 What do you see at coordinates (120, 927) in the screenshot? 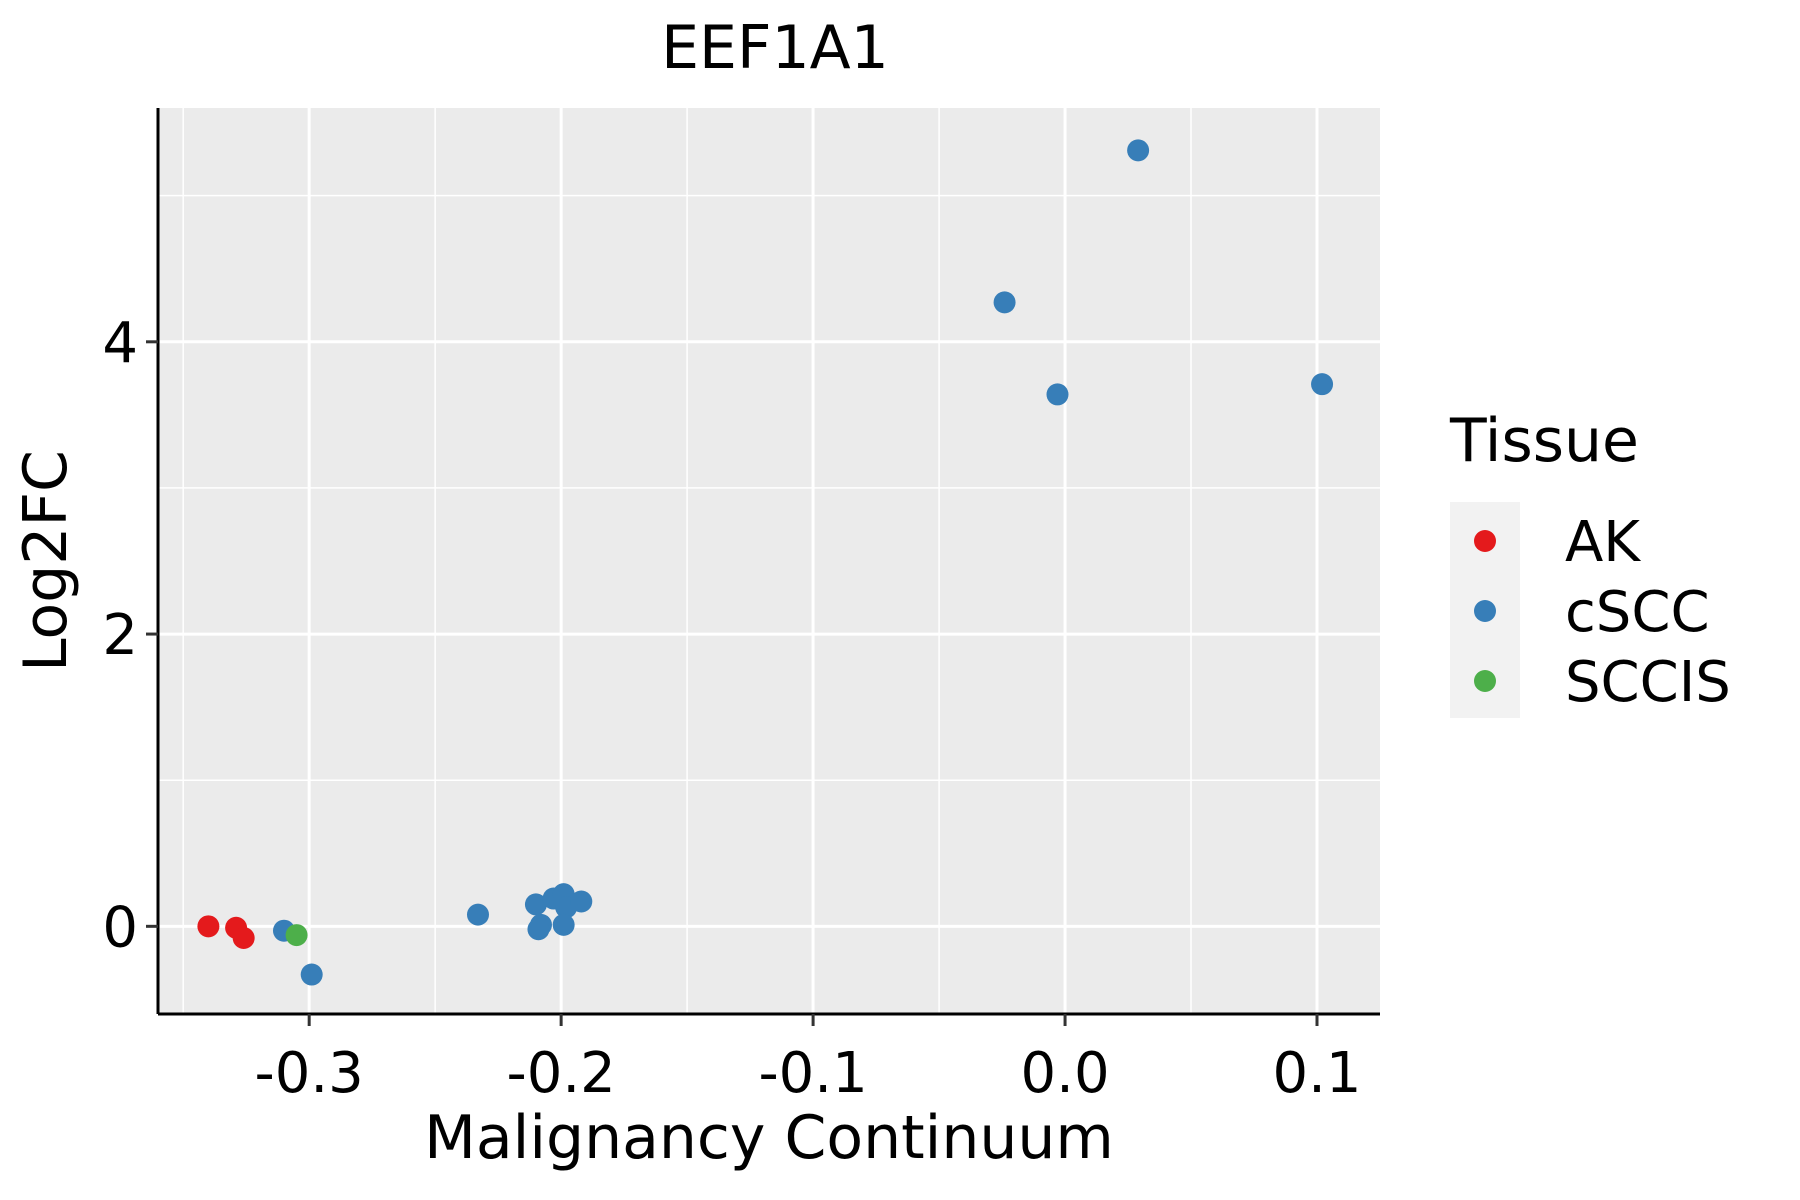
I see `y-tick-label: 0` at bounding box center [120, 927].